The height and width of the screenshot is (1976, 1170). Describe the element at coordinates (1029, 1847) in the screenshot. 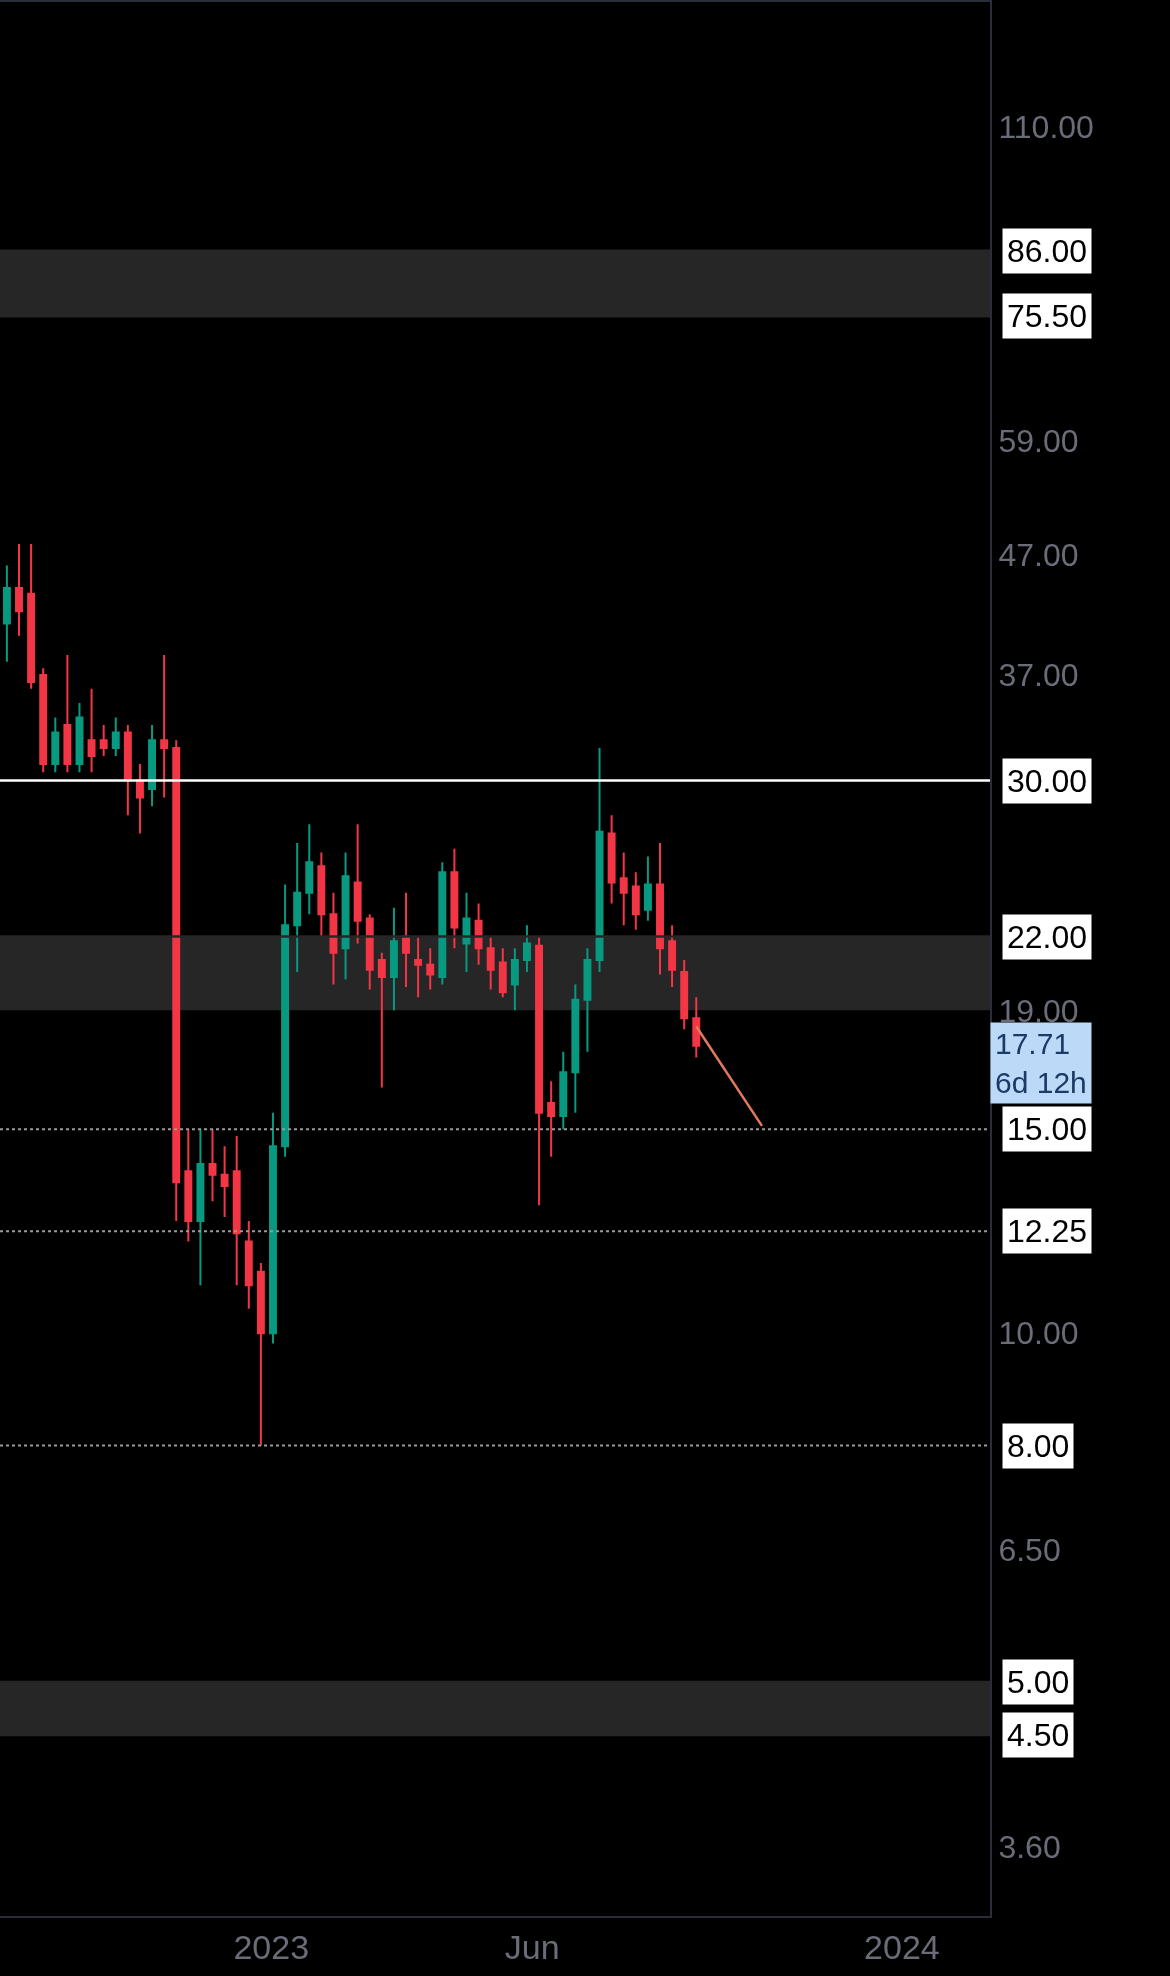

I see `y-tick-label: 3.60` at that location.